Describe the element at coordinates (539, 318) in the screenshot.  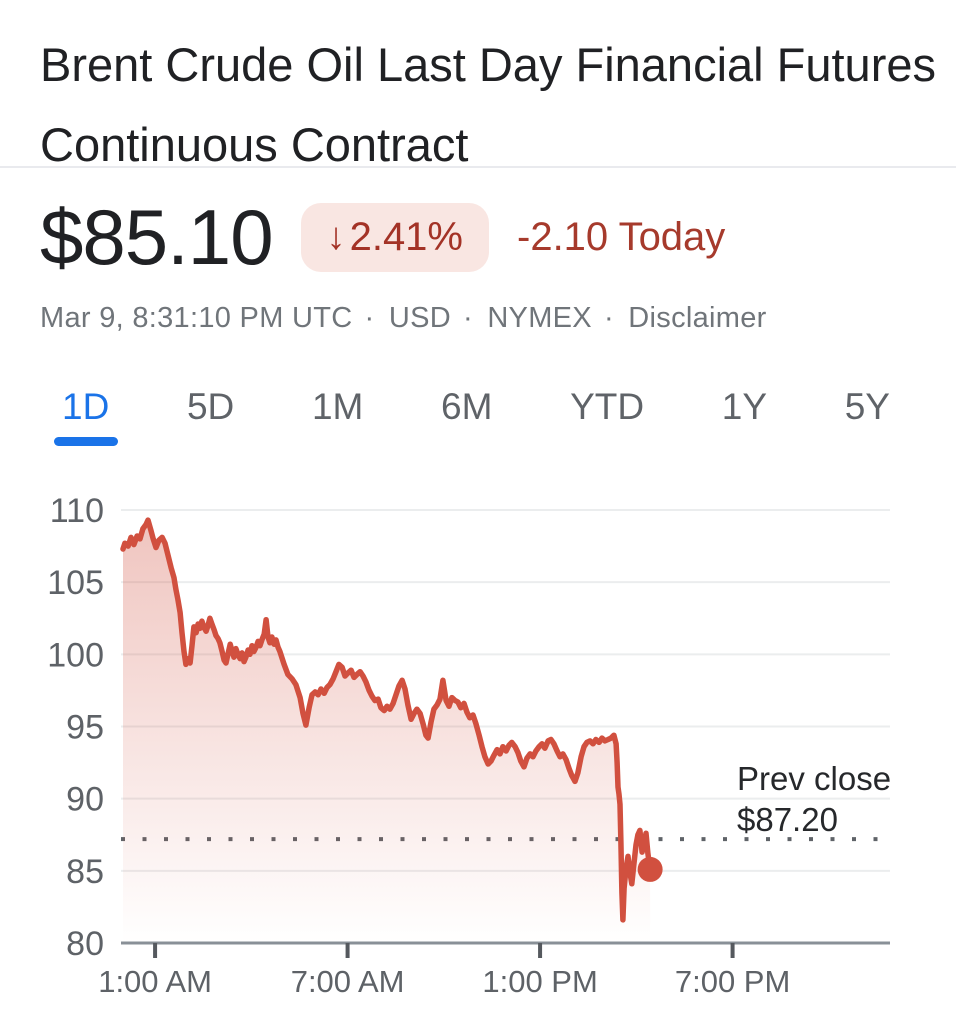
I see `quote-exchange: NYMEX` at that location.